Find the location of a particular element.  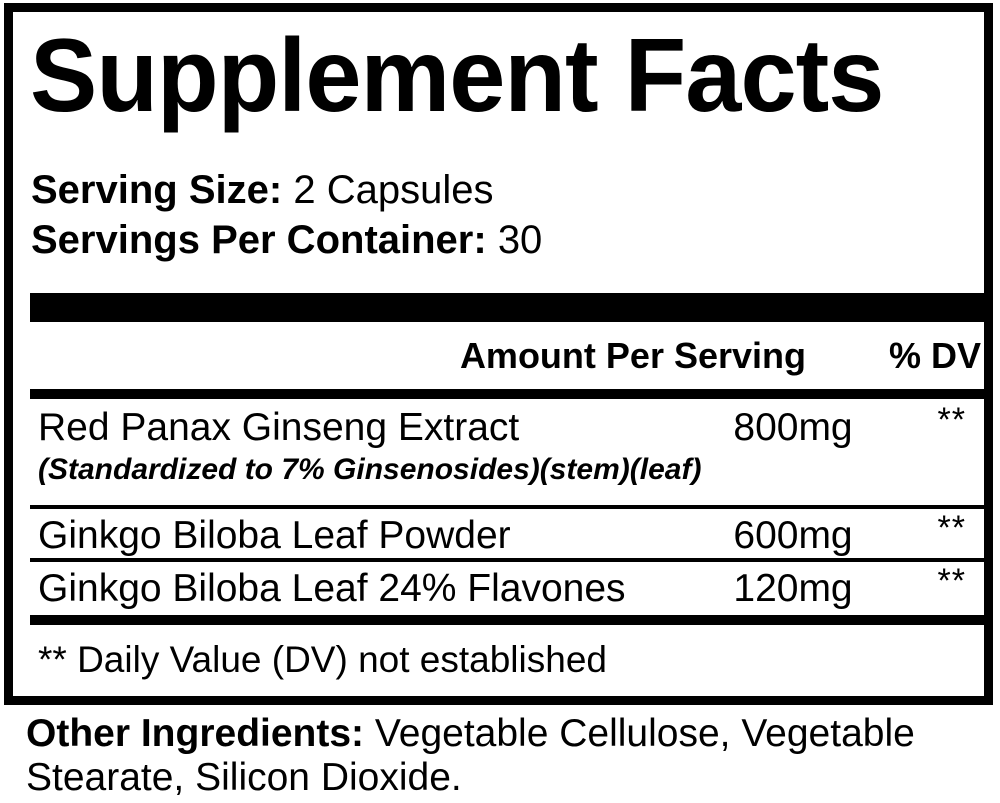

servings-per-container-line: Servings Per Container: 30 is located at coordinates (381, 240).